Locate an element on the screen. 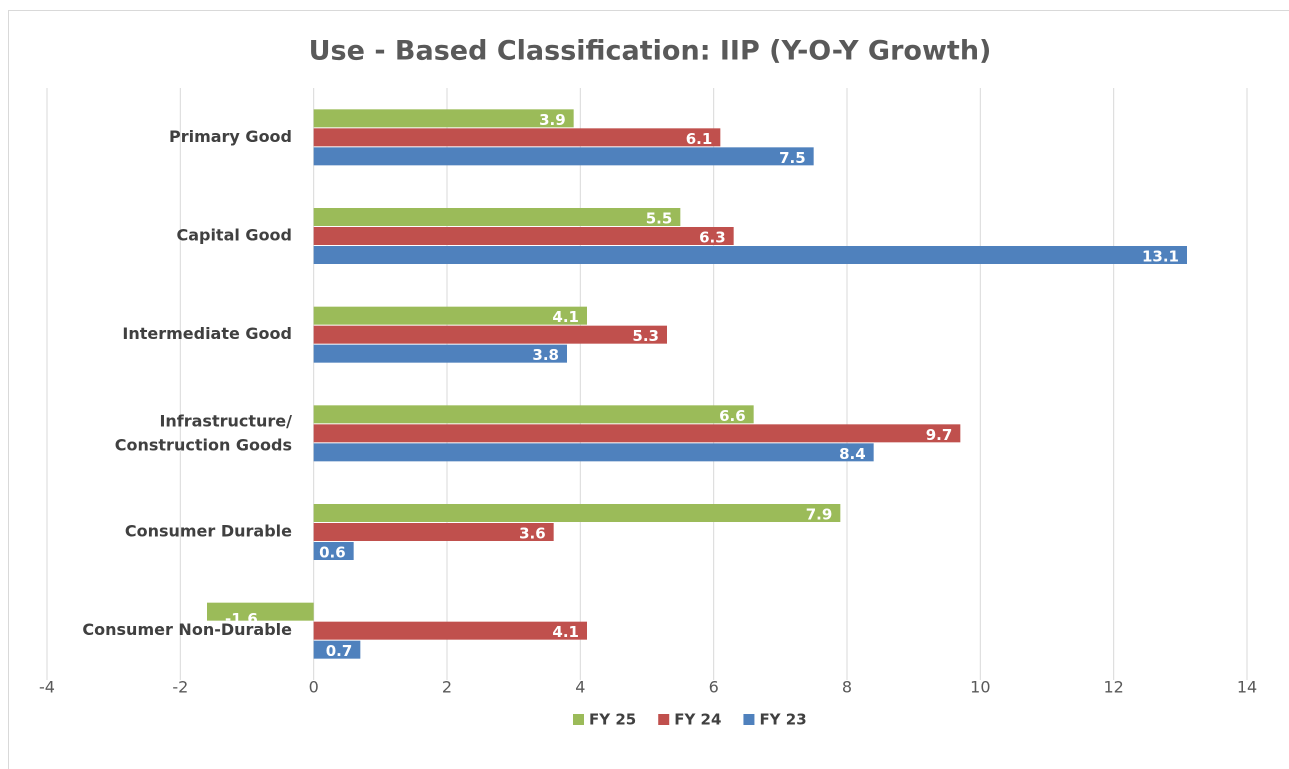  data-label: 5.3 is located at coordinates (645, 336).